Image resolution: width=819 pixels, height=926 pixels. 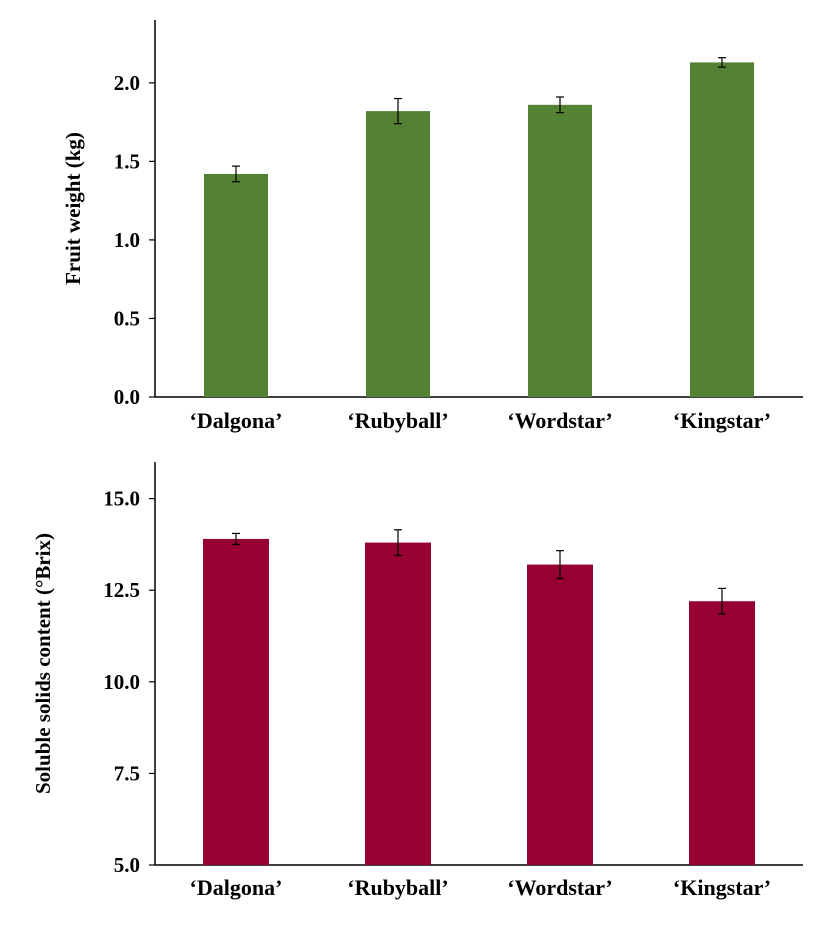 What do you see at coordinates (121, 682) in the screenshot?
I see `y-tick-label: 10.0` at bounding box center [121, 682].